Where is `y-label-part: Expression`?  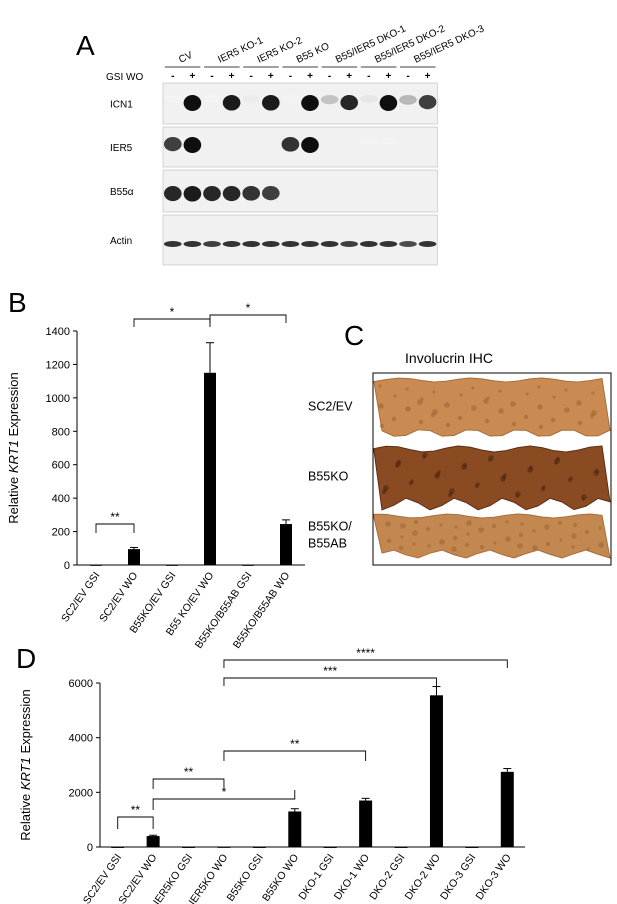
y-label-part: Expression is located at coordinates (13, 406).